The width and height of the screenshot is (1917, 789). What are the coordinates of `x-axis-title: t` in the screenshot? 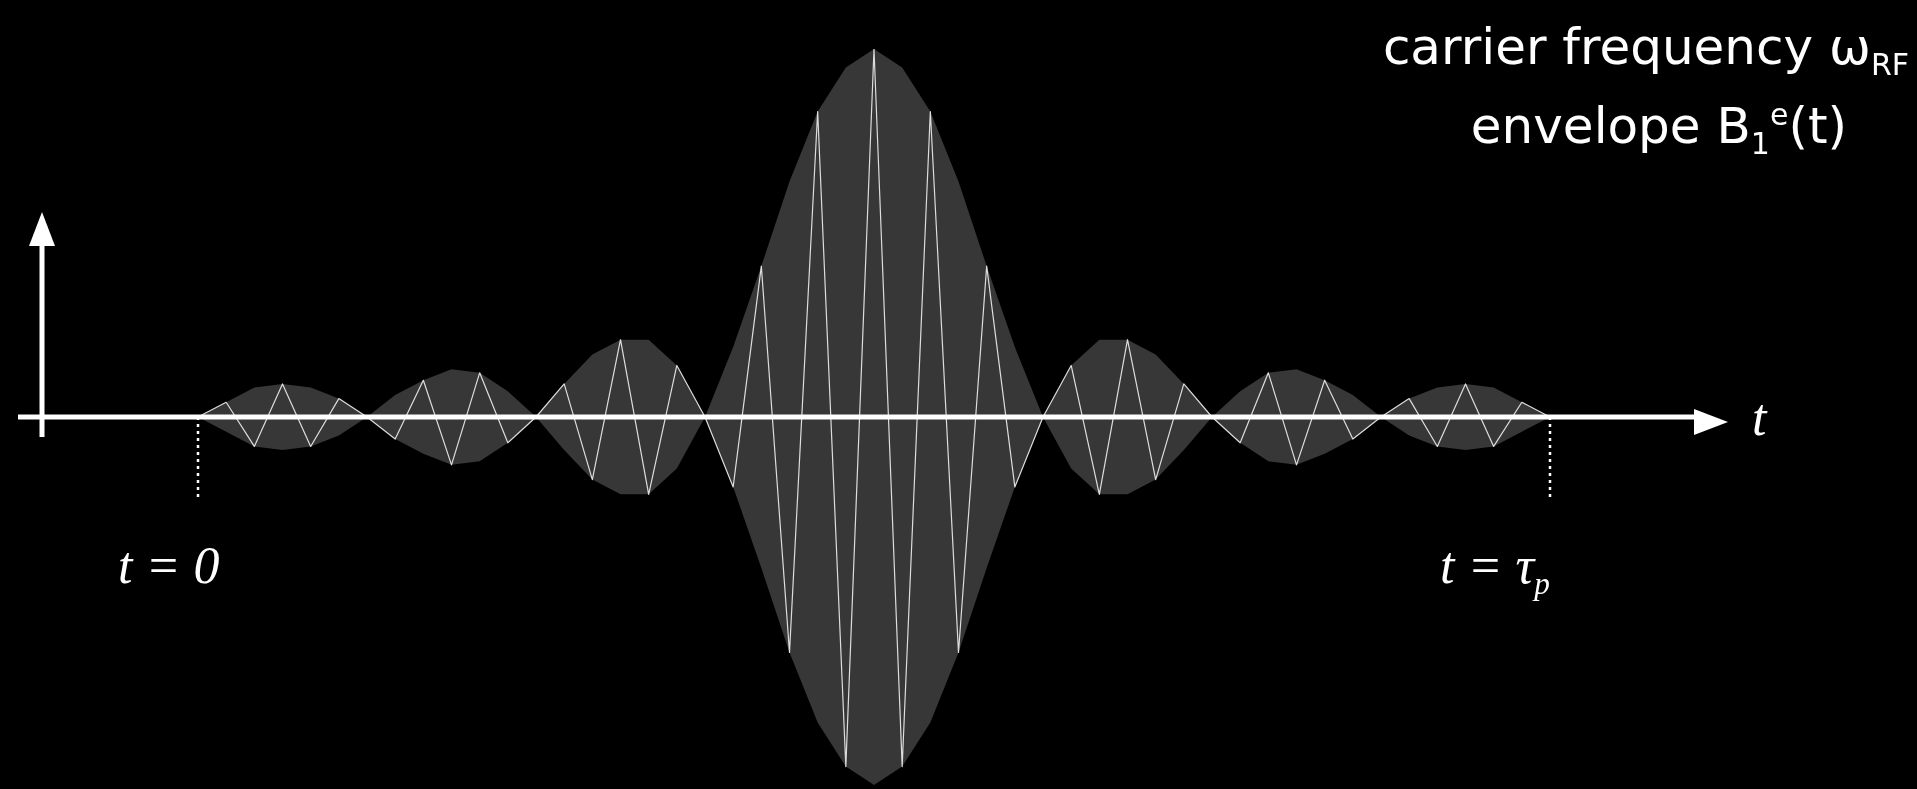 It's located at (1759, 417).